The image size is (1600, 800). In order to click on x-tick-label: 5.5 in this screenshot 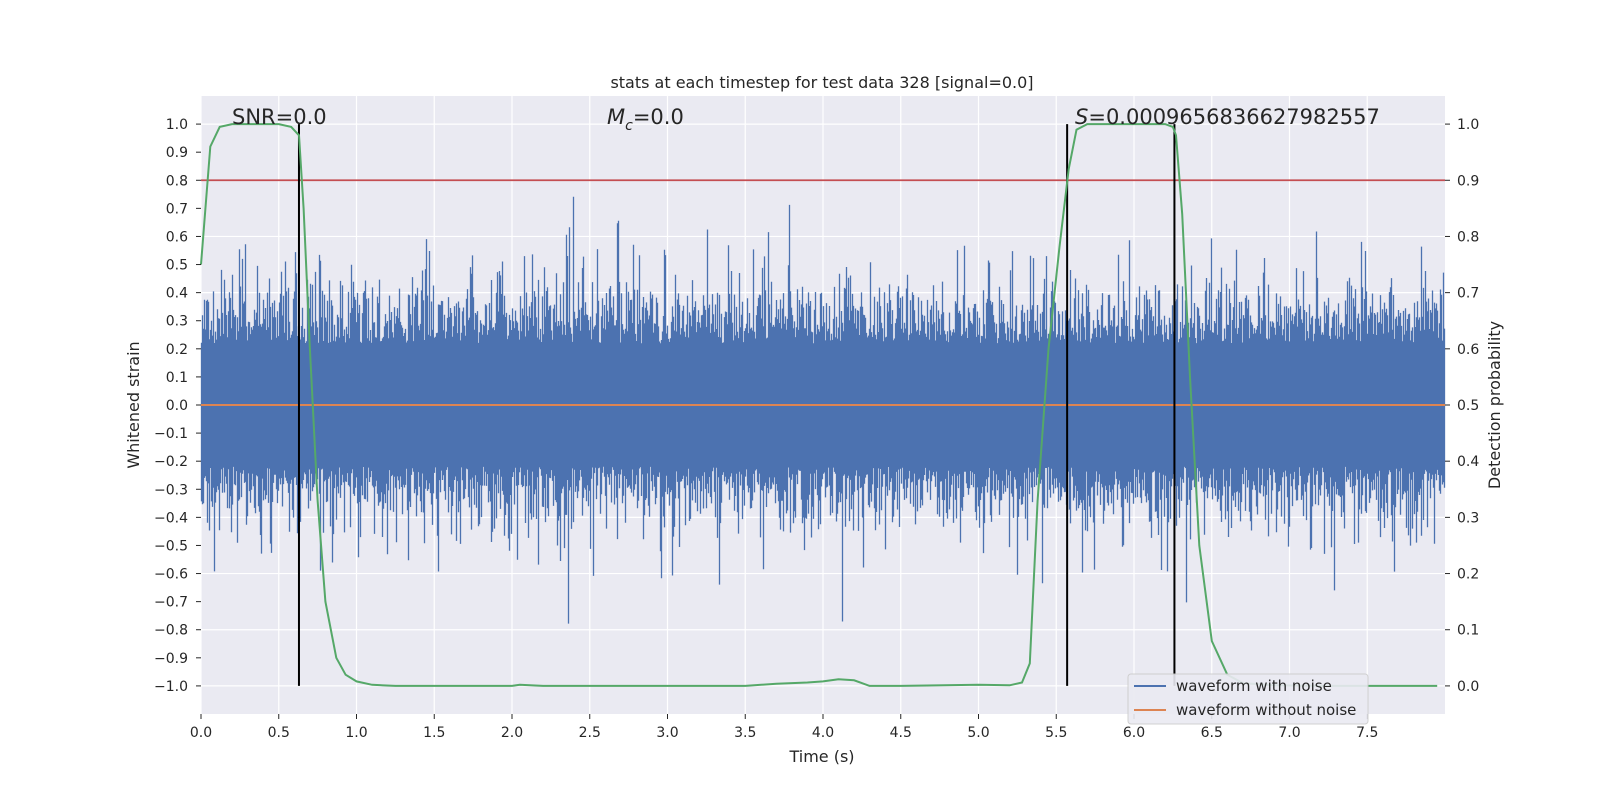, I will do `click(1056, 733)`.